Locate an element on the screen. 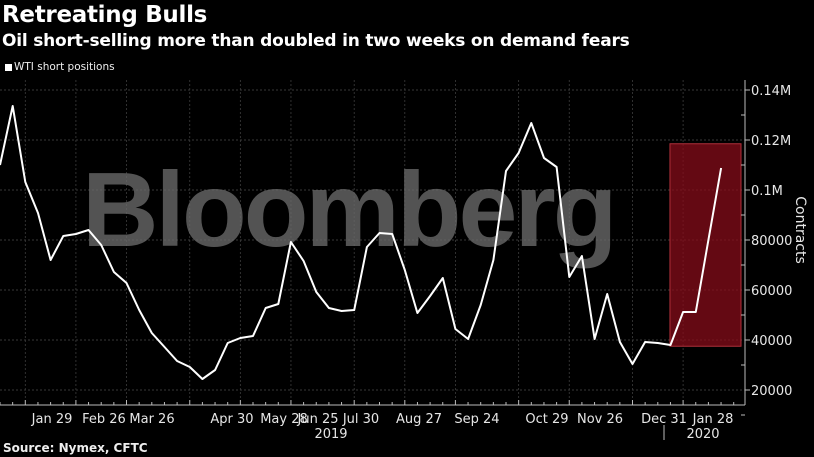 The width and height of the screenshot is (814, 457). year-label-2020: 2020 is located at coordinates (702, 434).